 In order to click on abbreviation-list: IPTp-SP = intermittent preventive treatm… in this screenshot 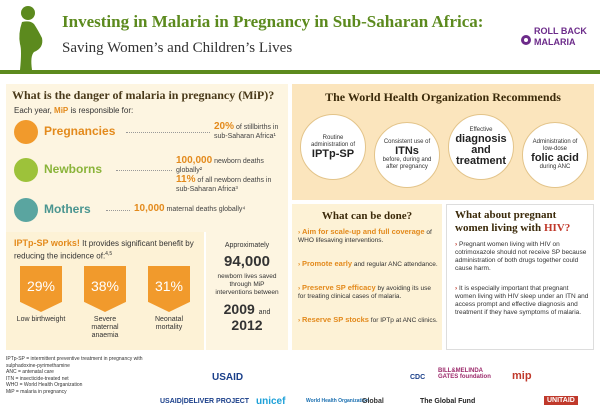, I will do `click(81, 375)`.